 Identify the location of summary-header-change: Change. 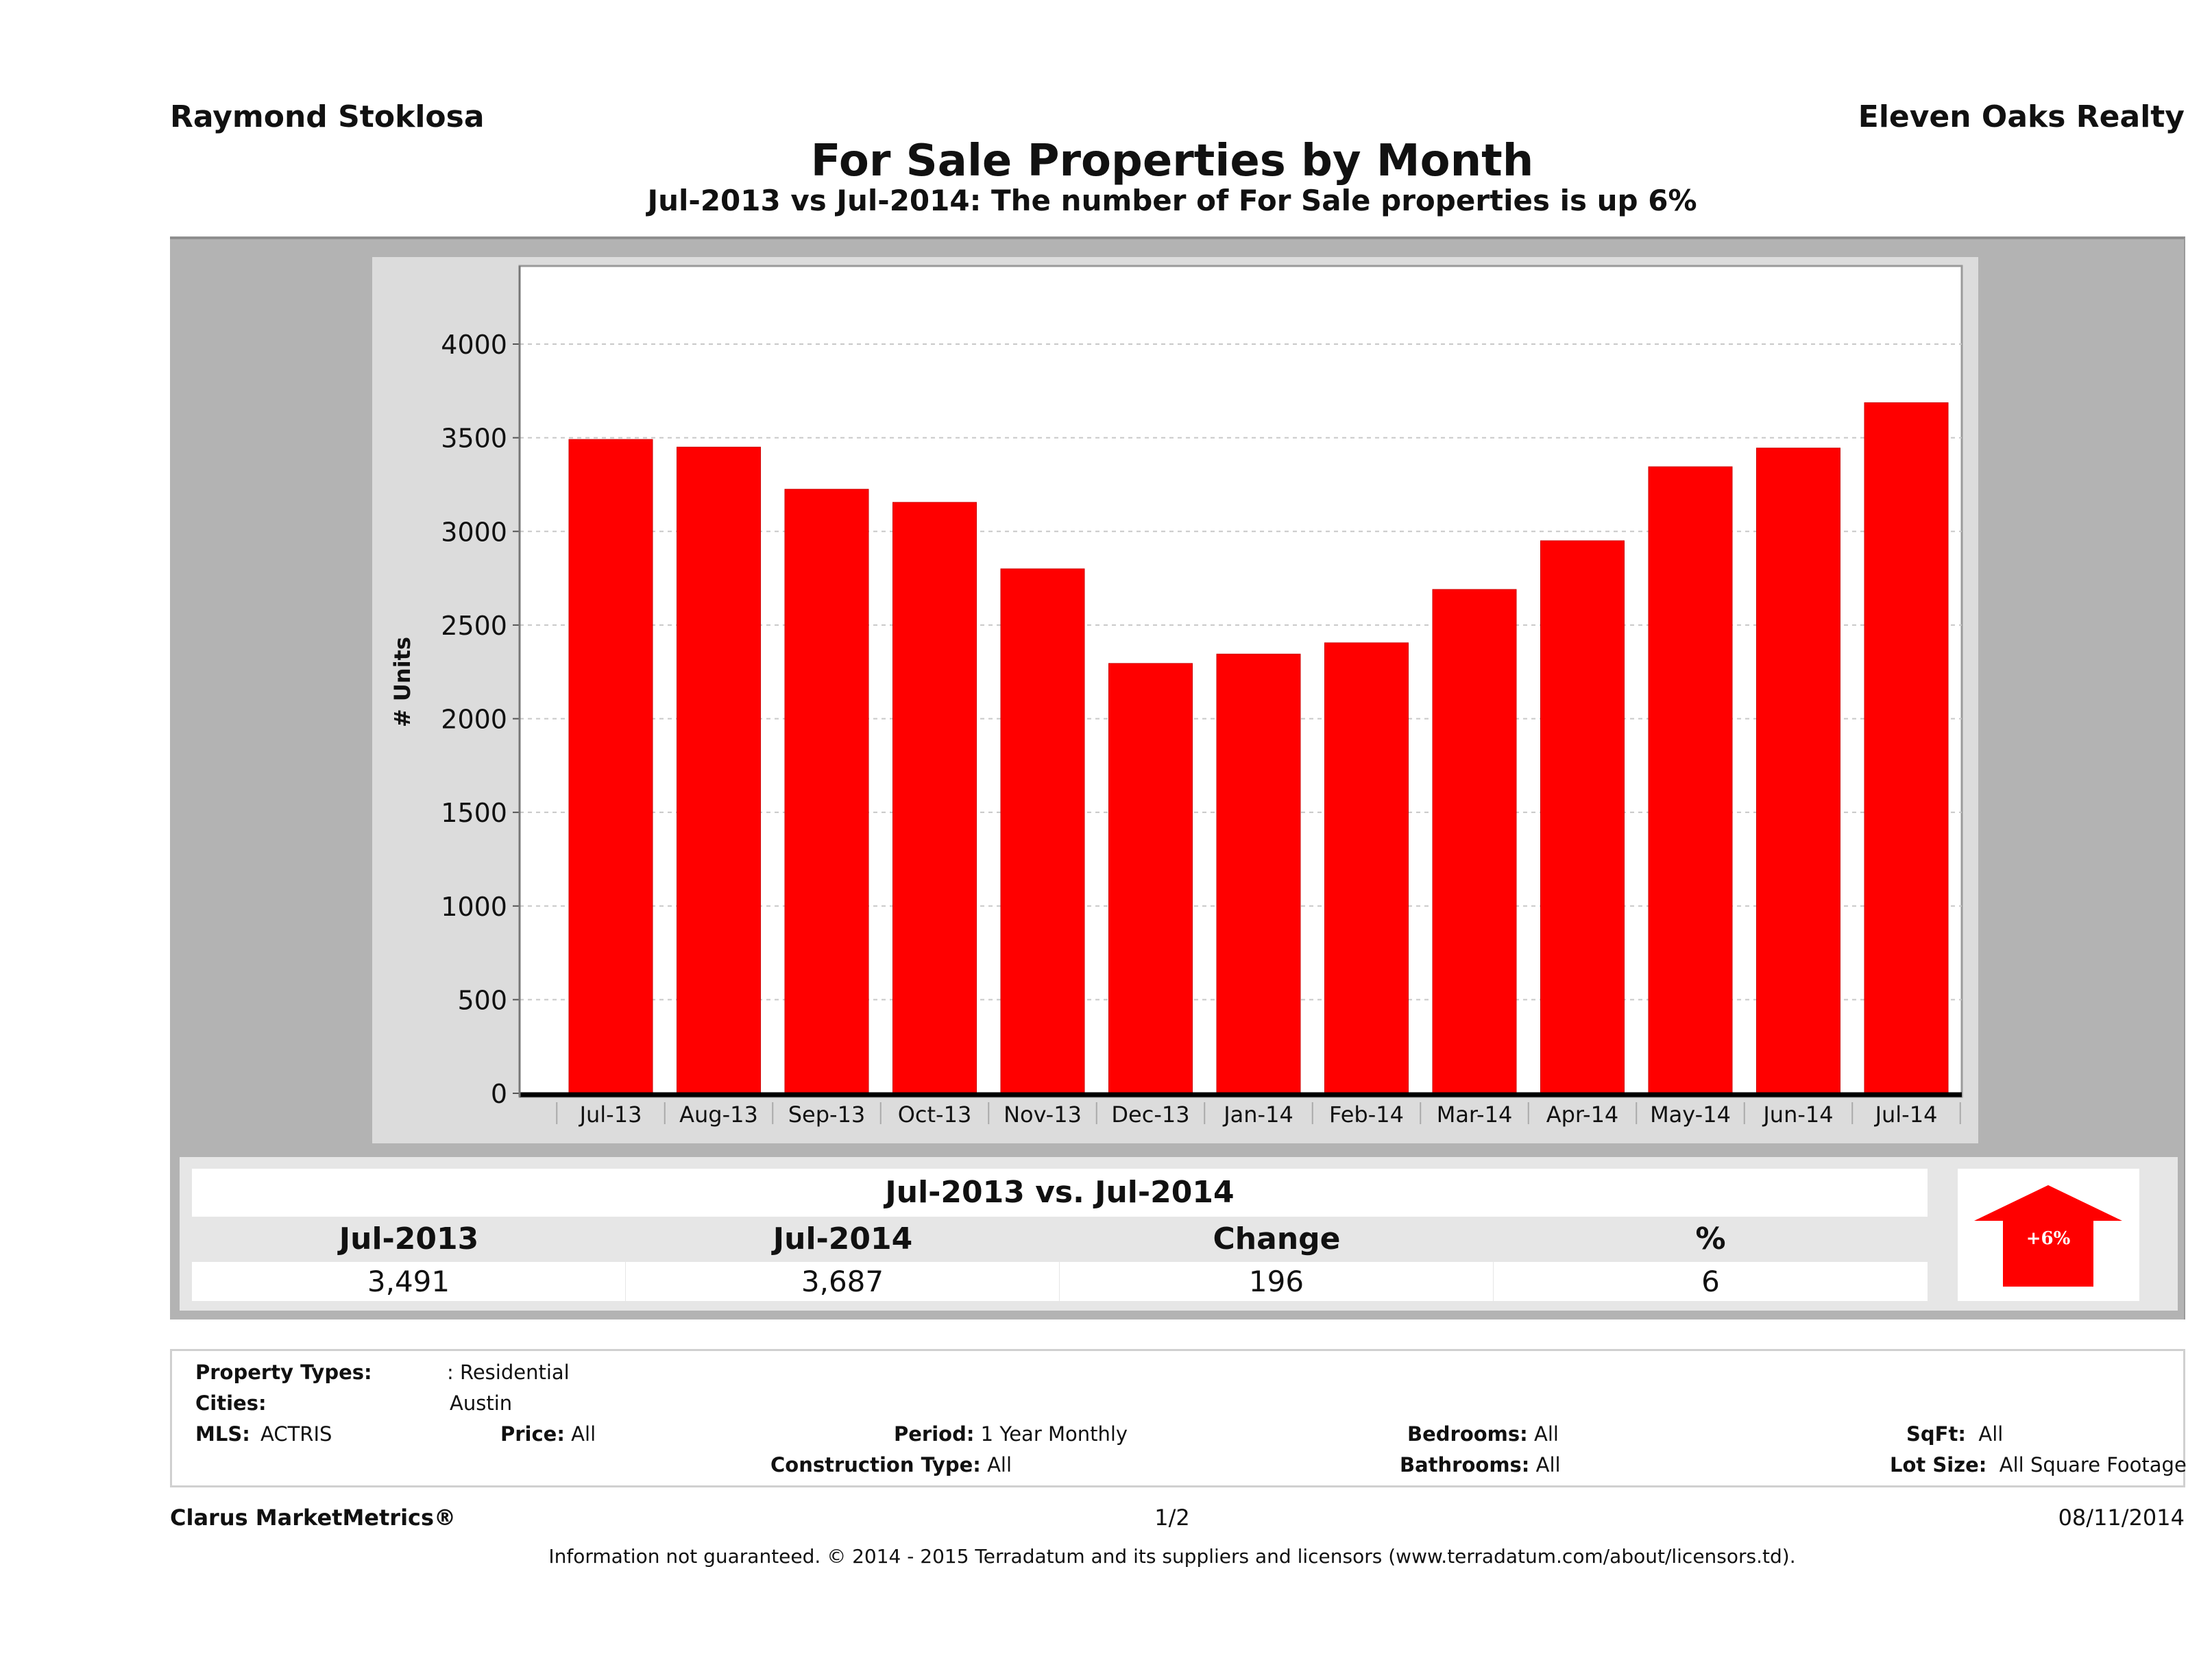
(1277, 1239).